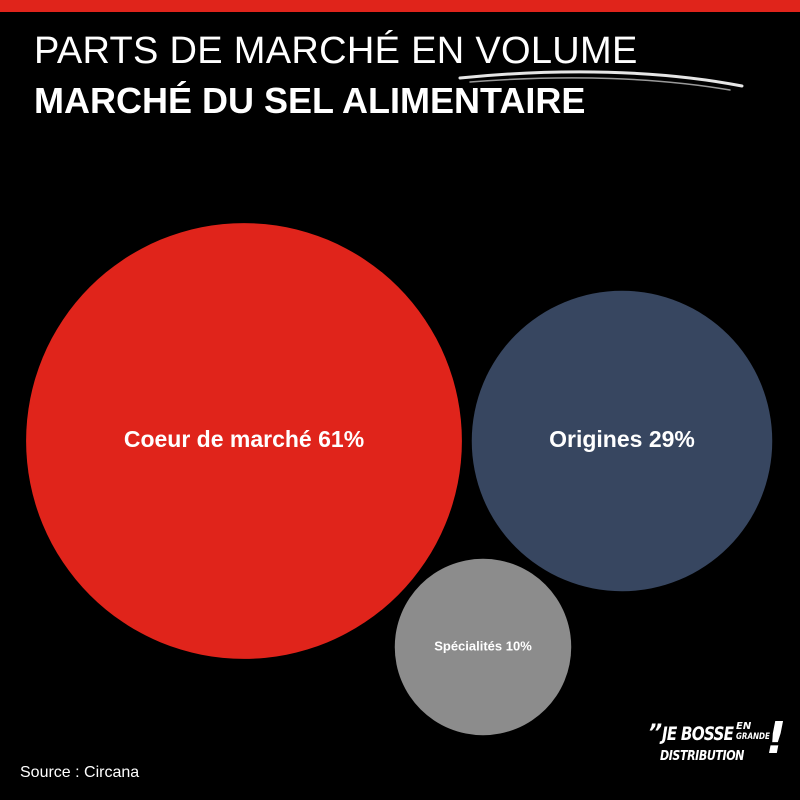 This screenshot has width=800, height=800. I want to click on bubble-label-1: Coeur de marché 61%, so click(244, 439).